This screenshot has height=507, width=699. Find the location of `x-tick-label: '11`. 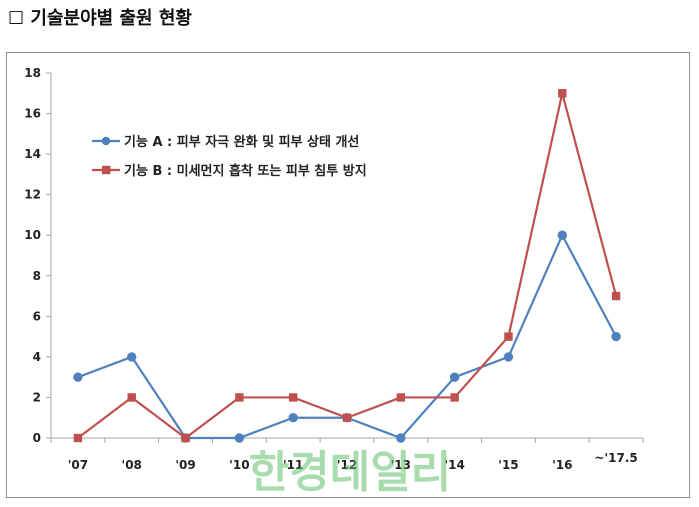

x-tick-label: '11 is located at coordinates (293, 465).